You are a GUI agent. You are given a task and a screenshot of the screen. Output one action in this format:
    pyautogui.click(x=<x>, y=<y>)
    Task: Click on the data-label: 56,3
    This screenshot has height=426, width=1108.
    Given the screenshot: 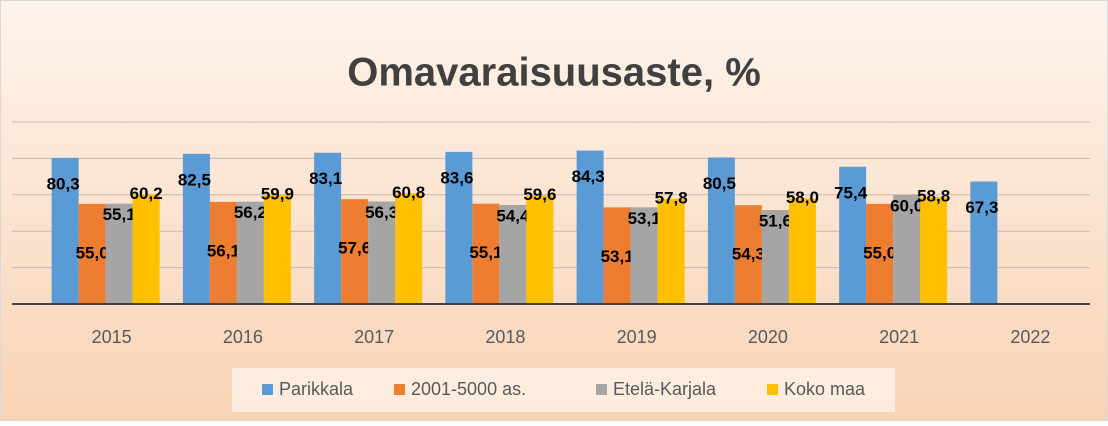 What is the action you would take?
    pyautogui.click(x=381, y=212)
    